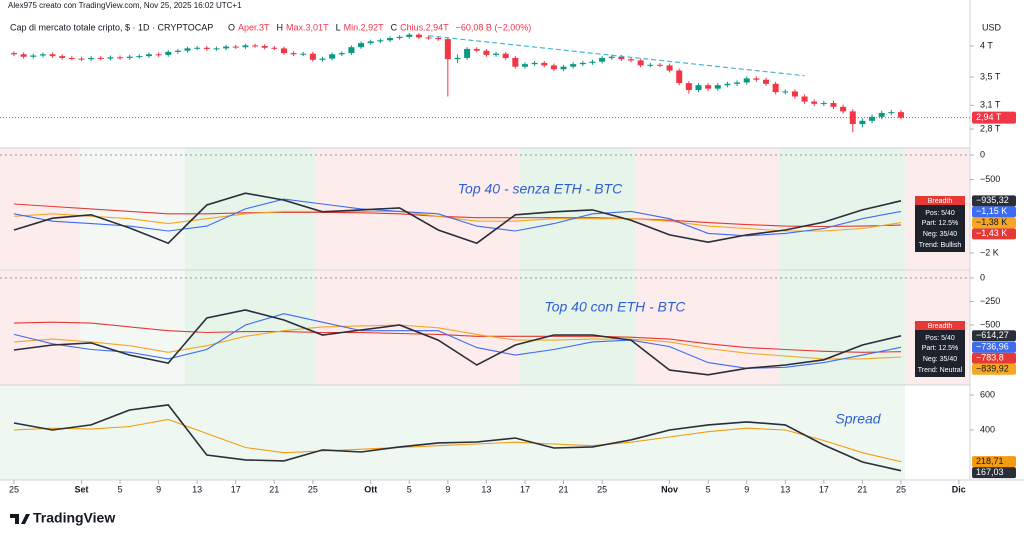  I want to click on currency: USD, so click(992, 27).